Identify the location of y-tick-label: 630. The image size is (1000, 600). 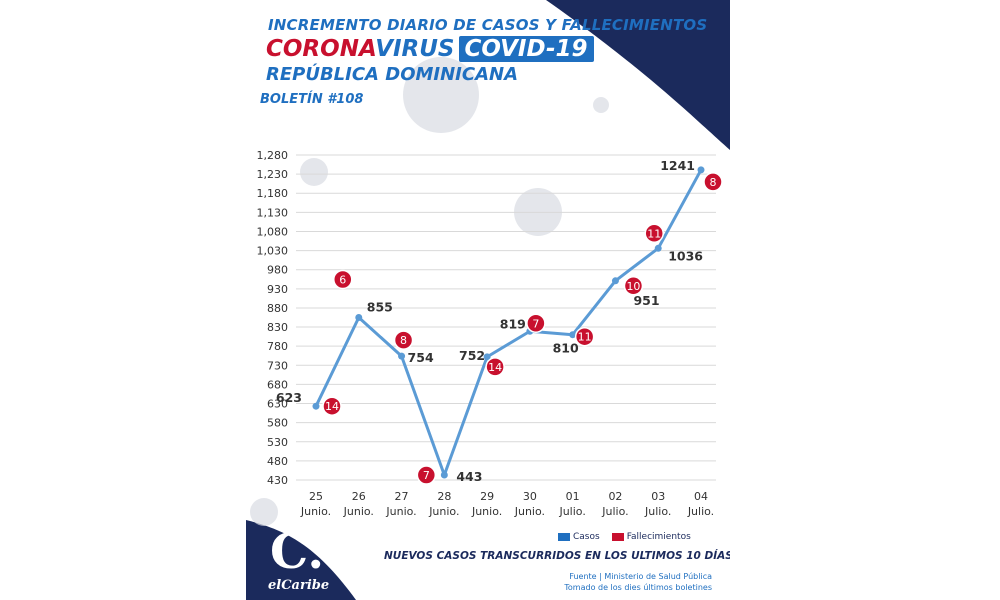
(277, 404).